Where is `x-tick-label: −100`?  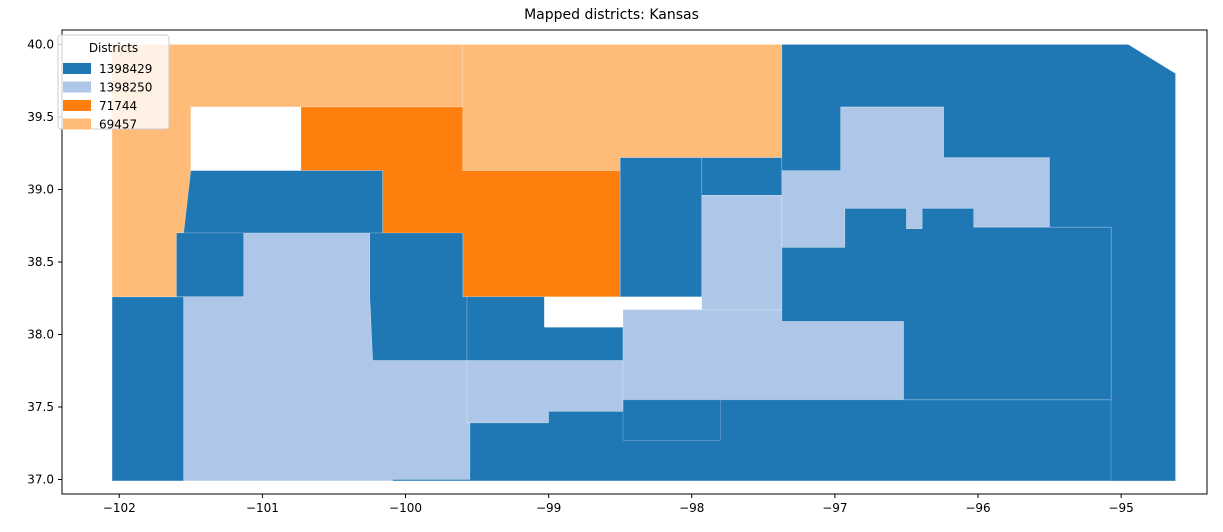
x-tick-label: −100 is located at coordinates (405, 508).